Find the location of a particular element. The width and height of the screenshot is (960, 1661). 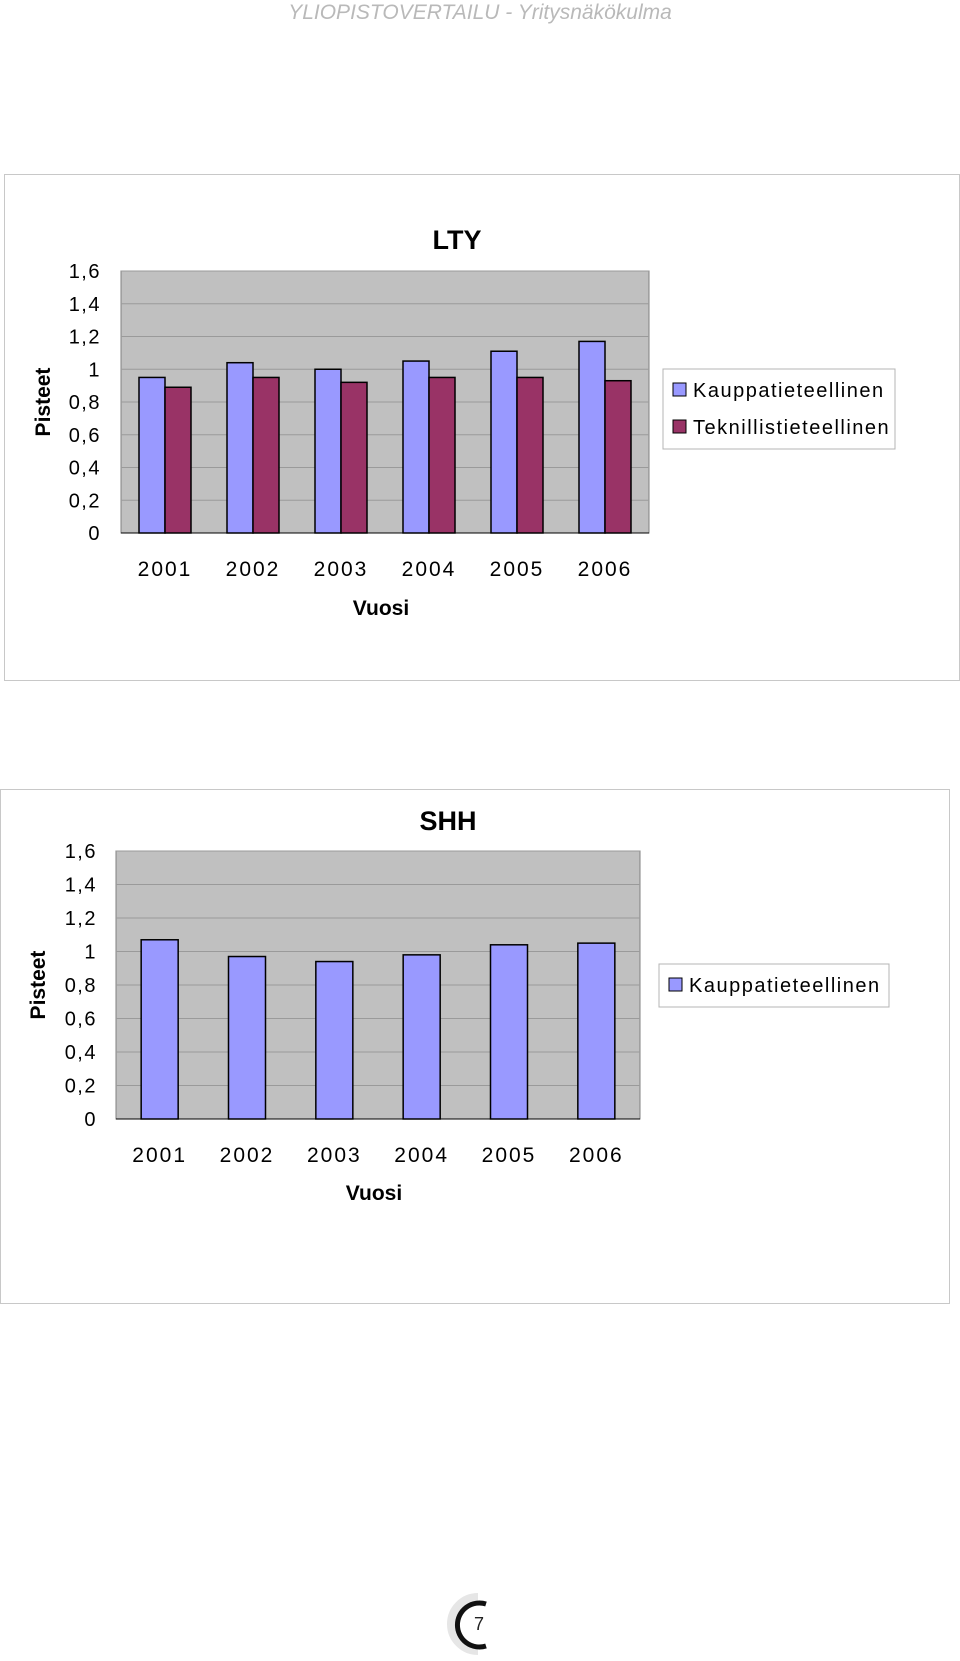

page-footer: 7 is located at coordinates (470, 1624).